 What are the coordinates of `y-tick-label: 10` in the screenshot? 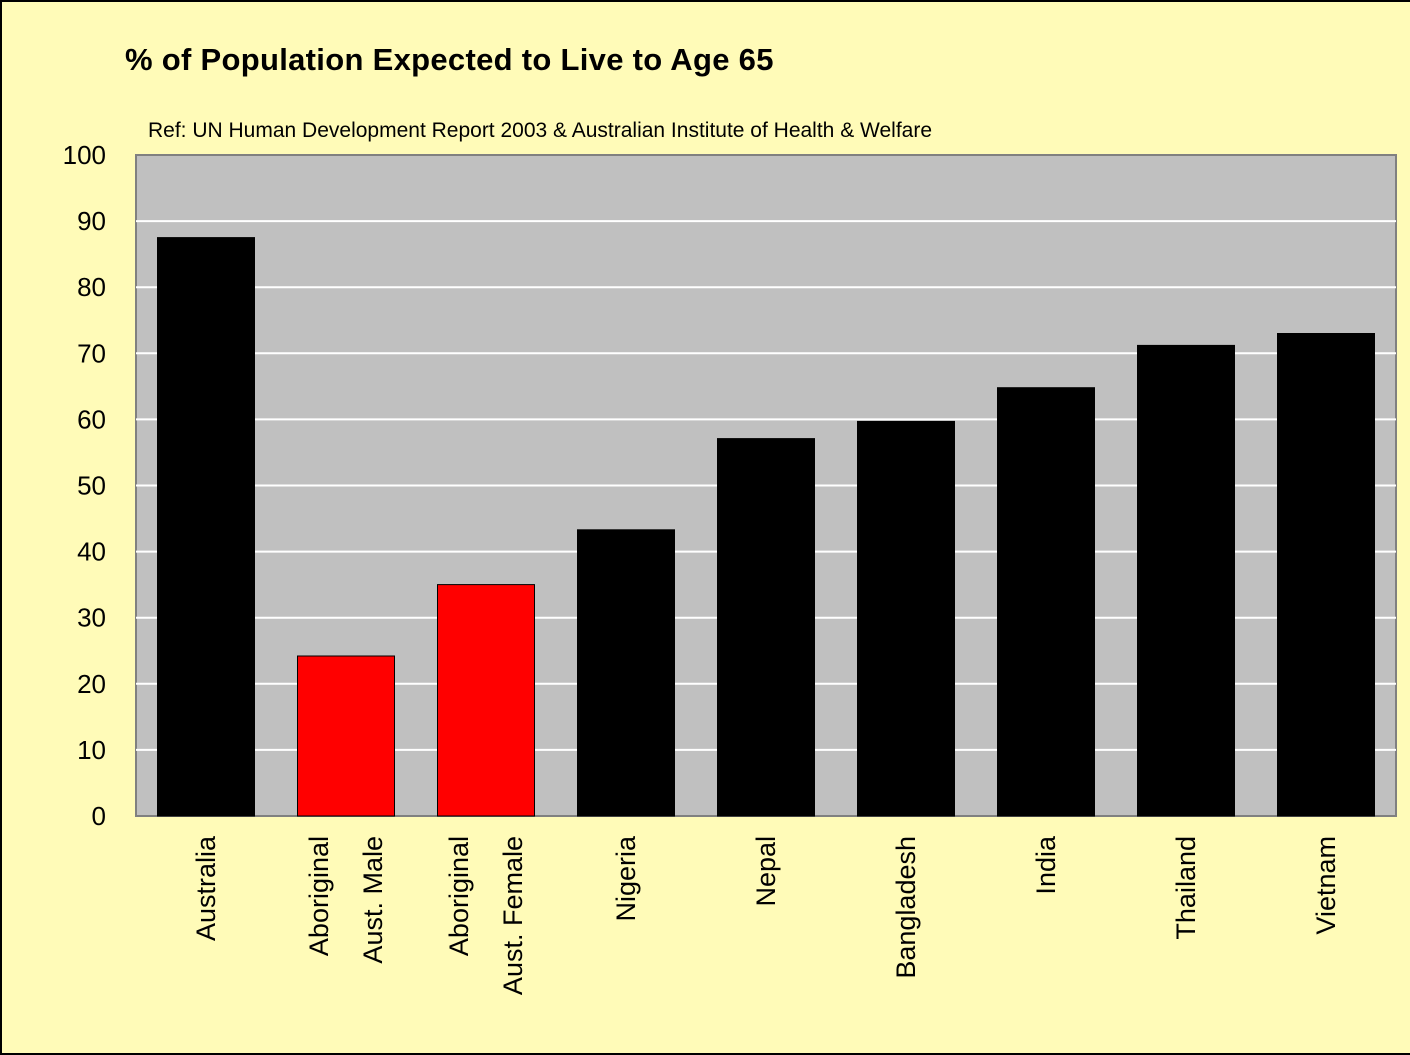 It's located at (91, 750).